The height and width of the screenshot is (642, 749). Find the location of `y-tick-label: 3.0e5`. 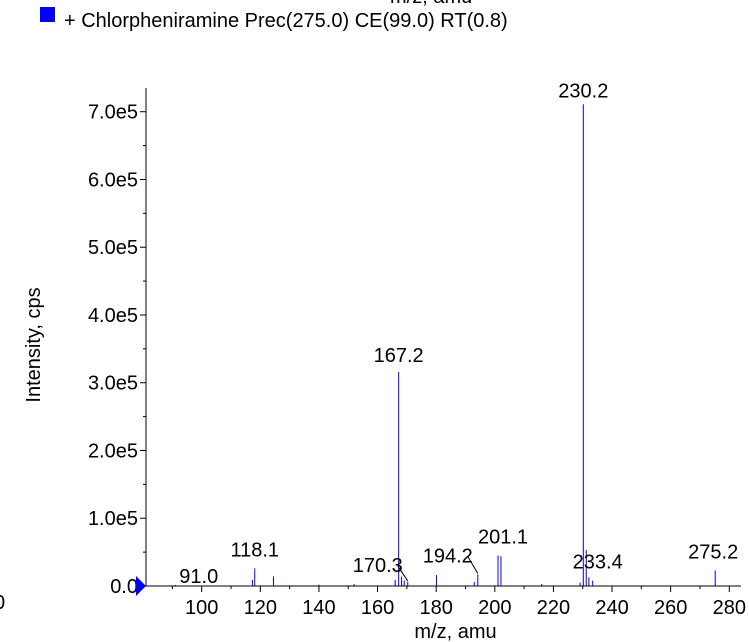

y-tick-label: 3.0e5 is located at coordinates (113, 384).